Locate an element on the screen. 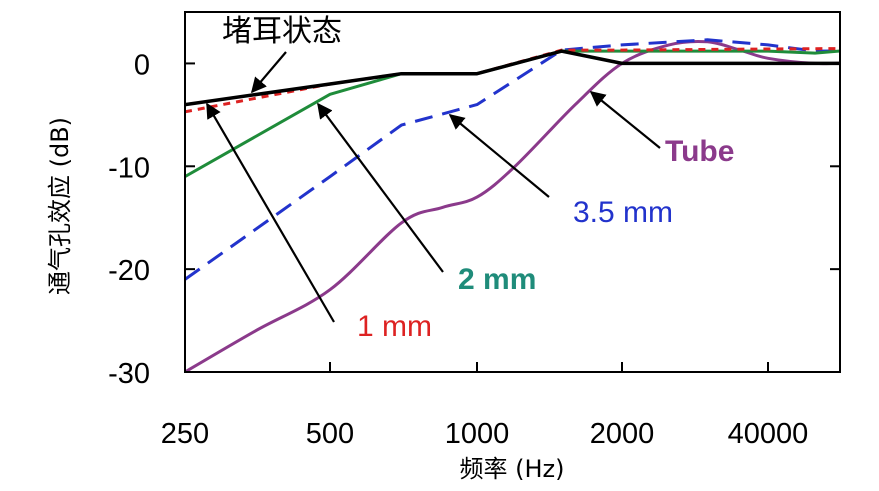  y-axis-title: 通气孔效应 (dB) is located at coordinates (60, 206).